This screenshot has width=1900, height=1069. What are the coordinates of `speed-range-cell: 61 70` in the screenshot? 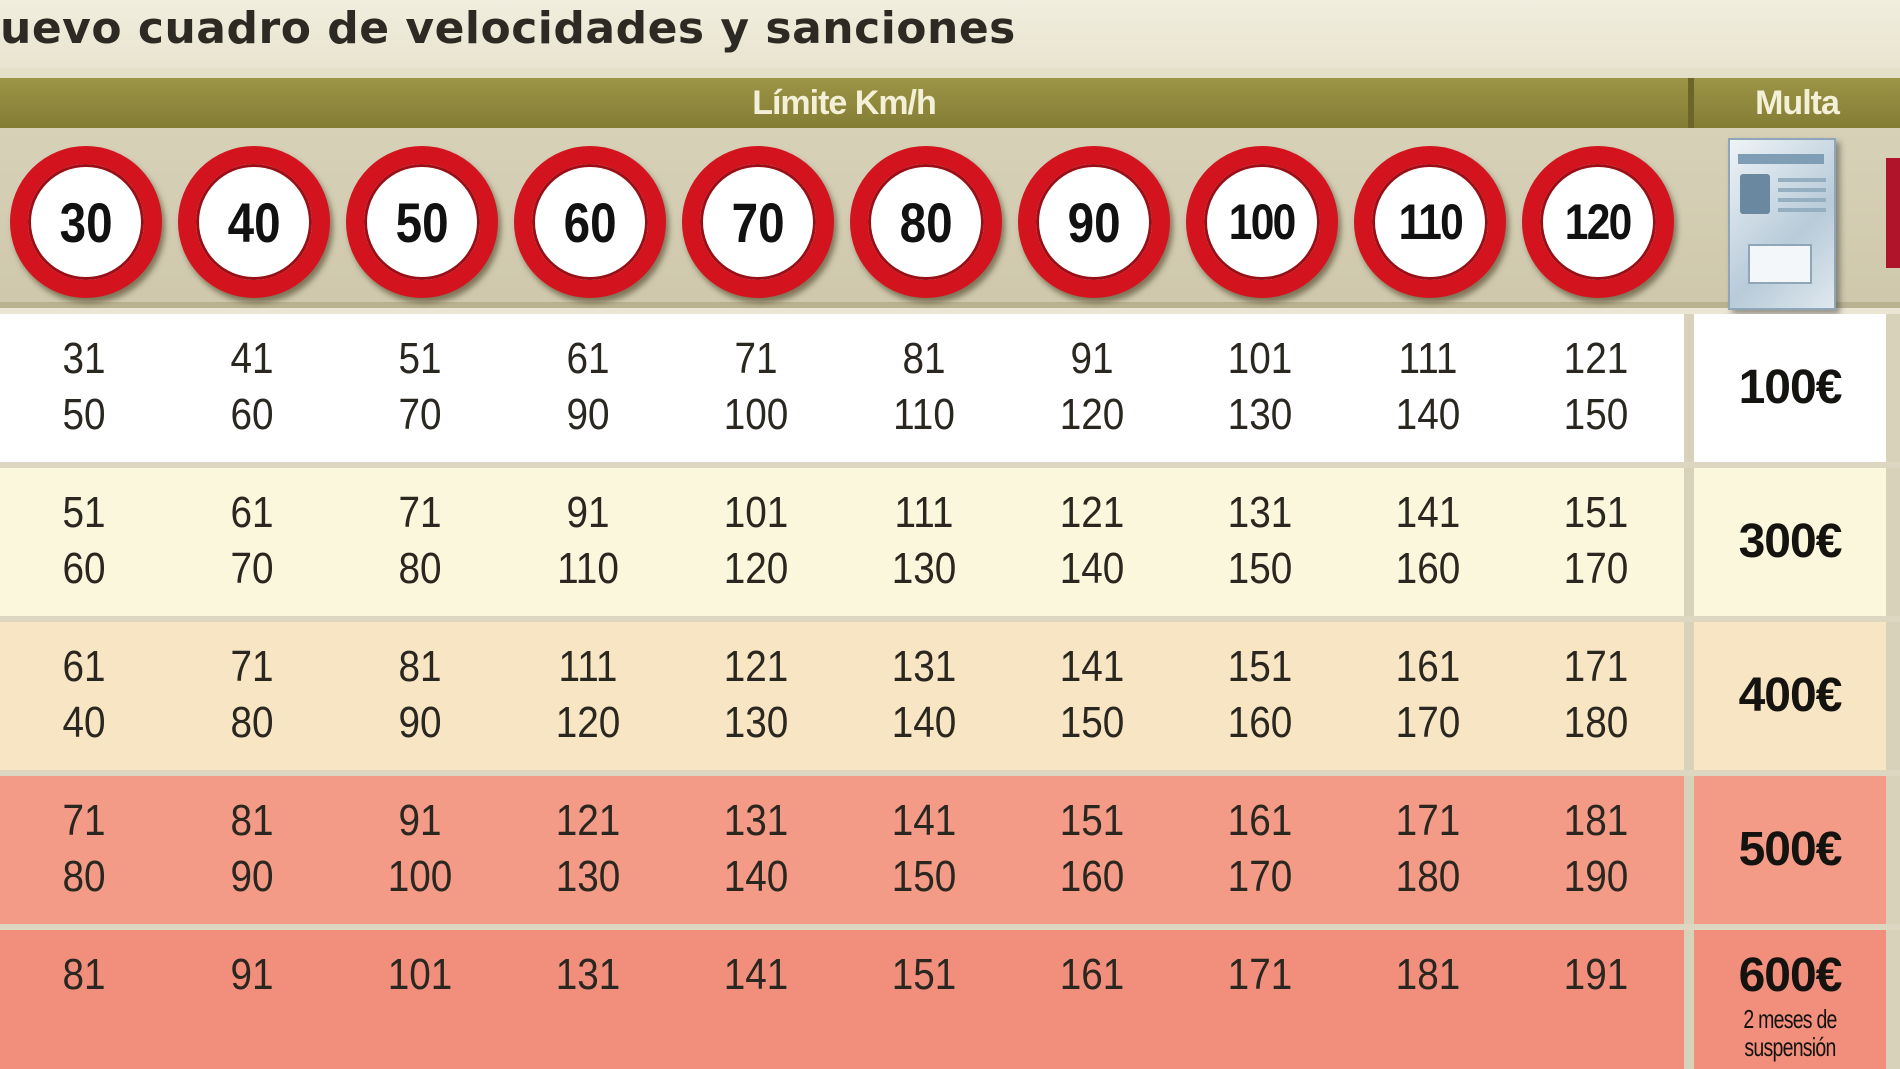 It's located at (252, 542).